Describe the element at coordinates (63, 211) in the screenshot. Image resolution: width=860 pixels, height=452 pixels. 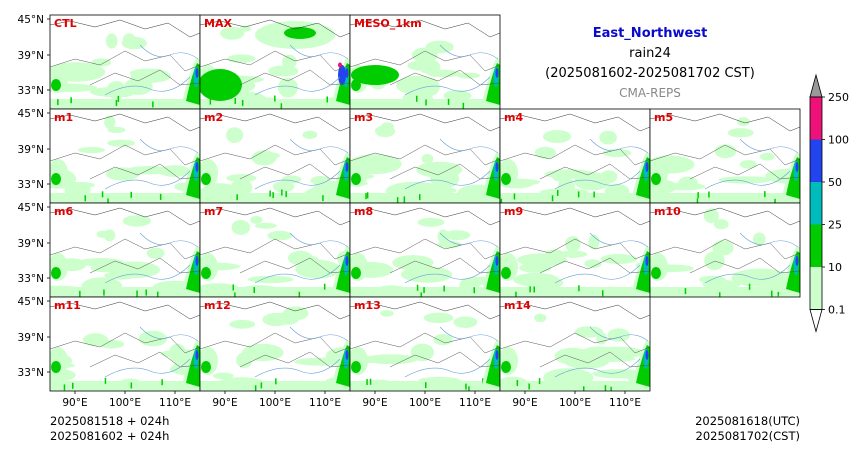
I see `panel-label: m6` at that location.